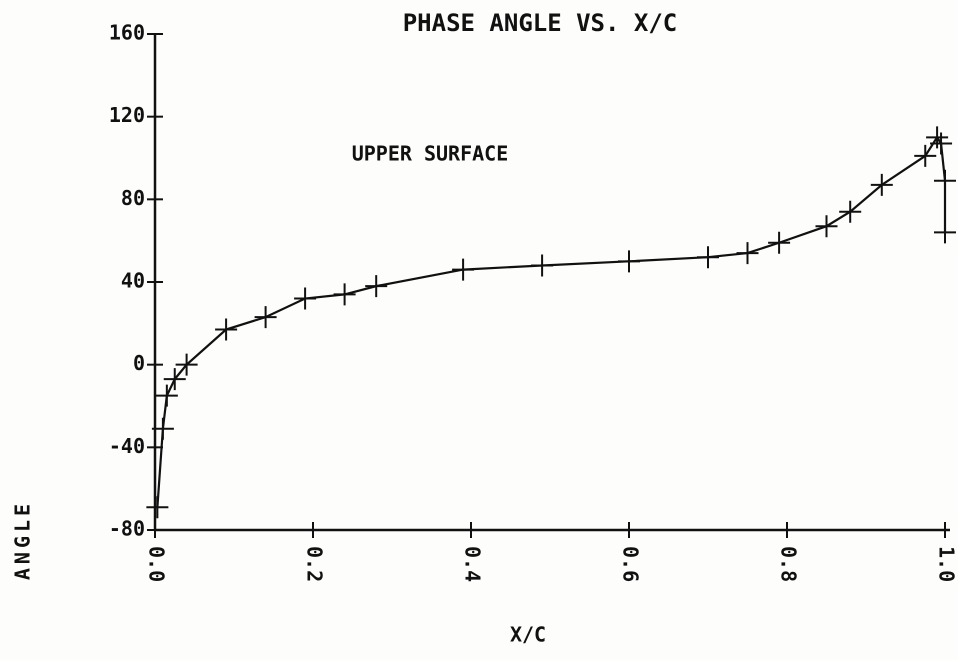  What do you see at coordinates (23, 540) in the screenshot?
I see `y-axis-label: ANGLE` at bounding box center [23, 540].